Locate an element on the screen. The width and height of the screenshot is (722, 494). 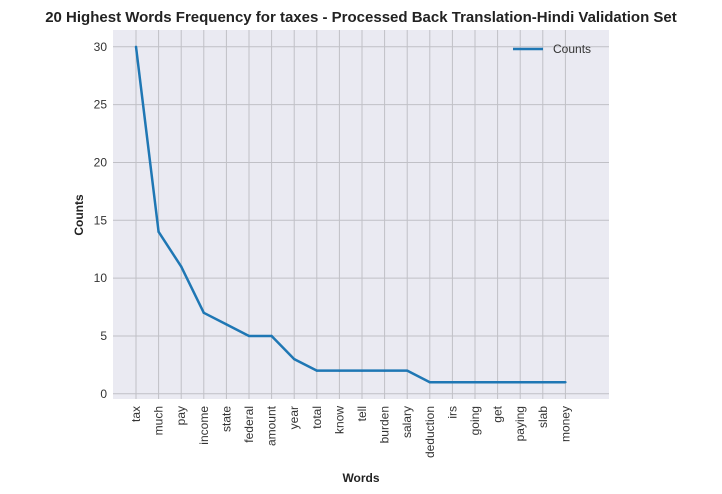
x-tick-label: year is located at coordinates (294, 417).